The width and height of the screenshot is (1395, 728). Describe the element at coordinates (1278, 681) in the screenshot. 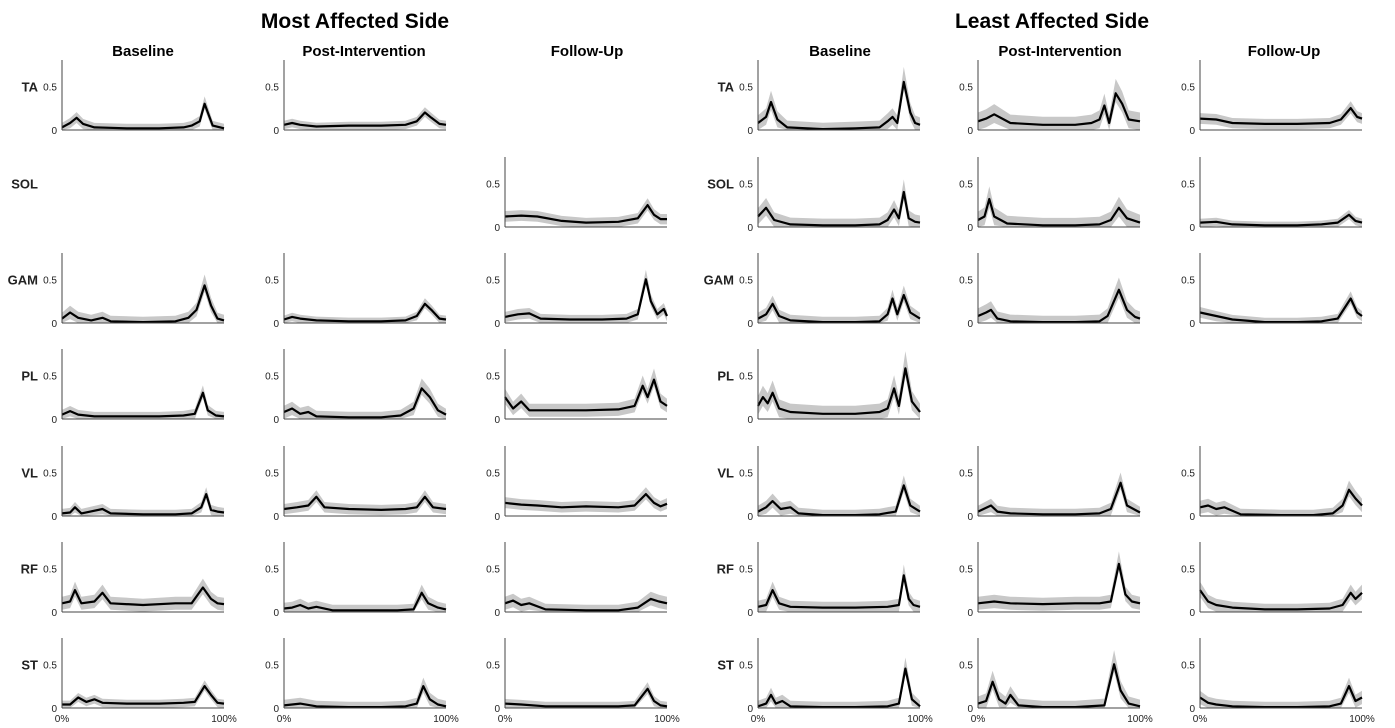

I see `panel-least-2-st: 0 0.5 0% 100%` at that location.